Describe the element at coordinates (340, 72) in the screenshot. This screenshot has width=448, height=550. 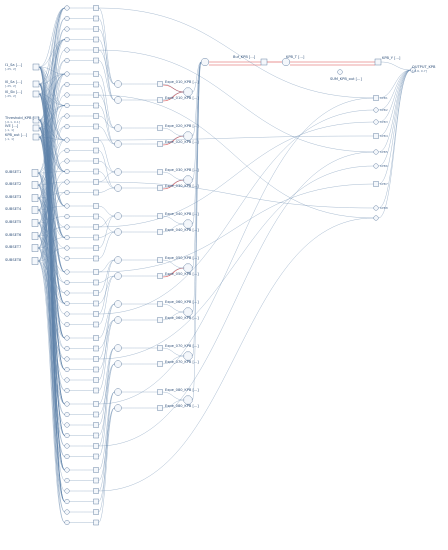
I see `aux-node` at that location.